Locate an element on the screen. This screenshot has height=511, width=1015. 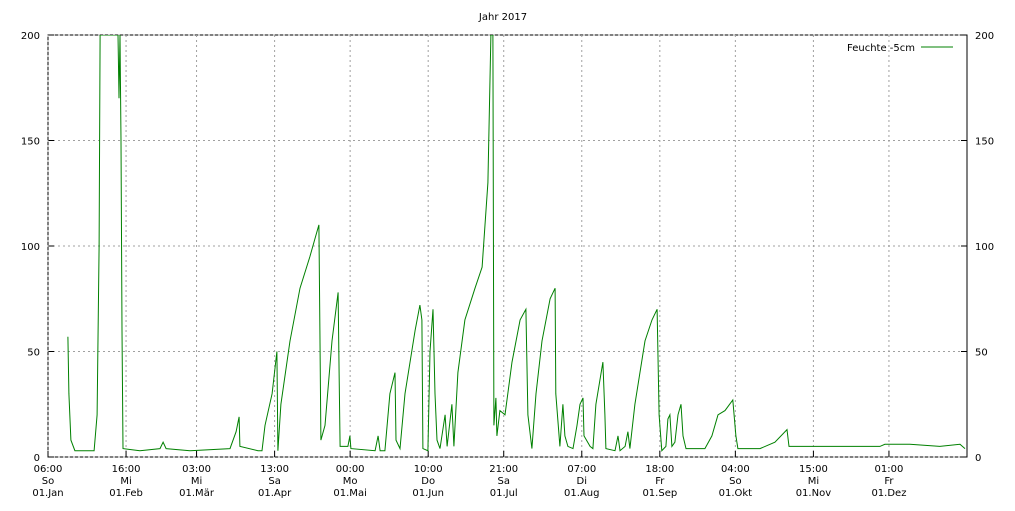
x-tick-label: 01.Aug is located at coordinates (581, 493).